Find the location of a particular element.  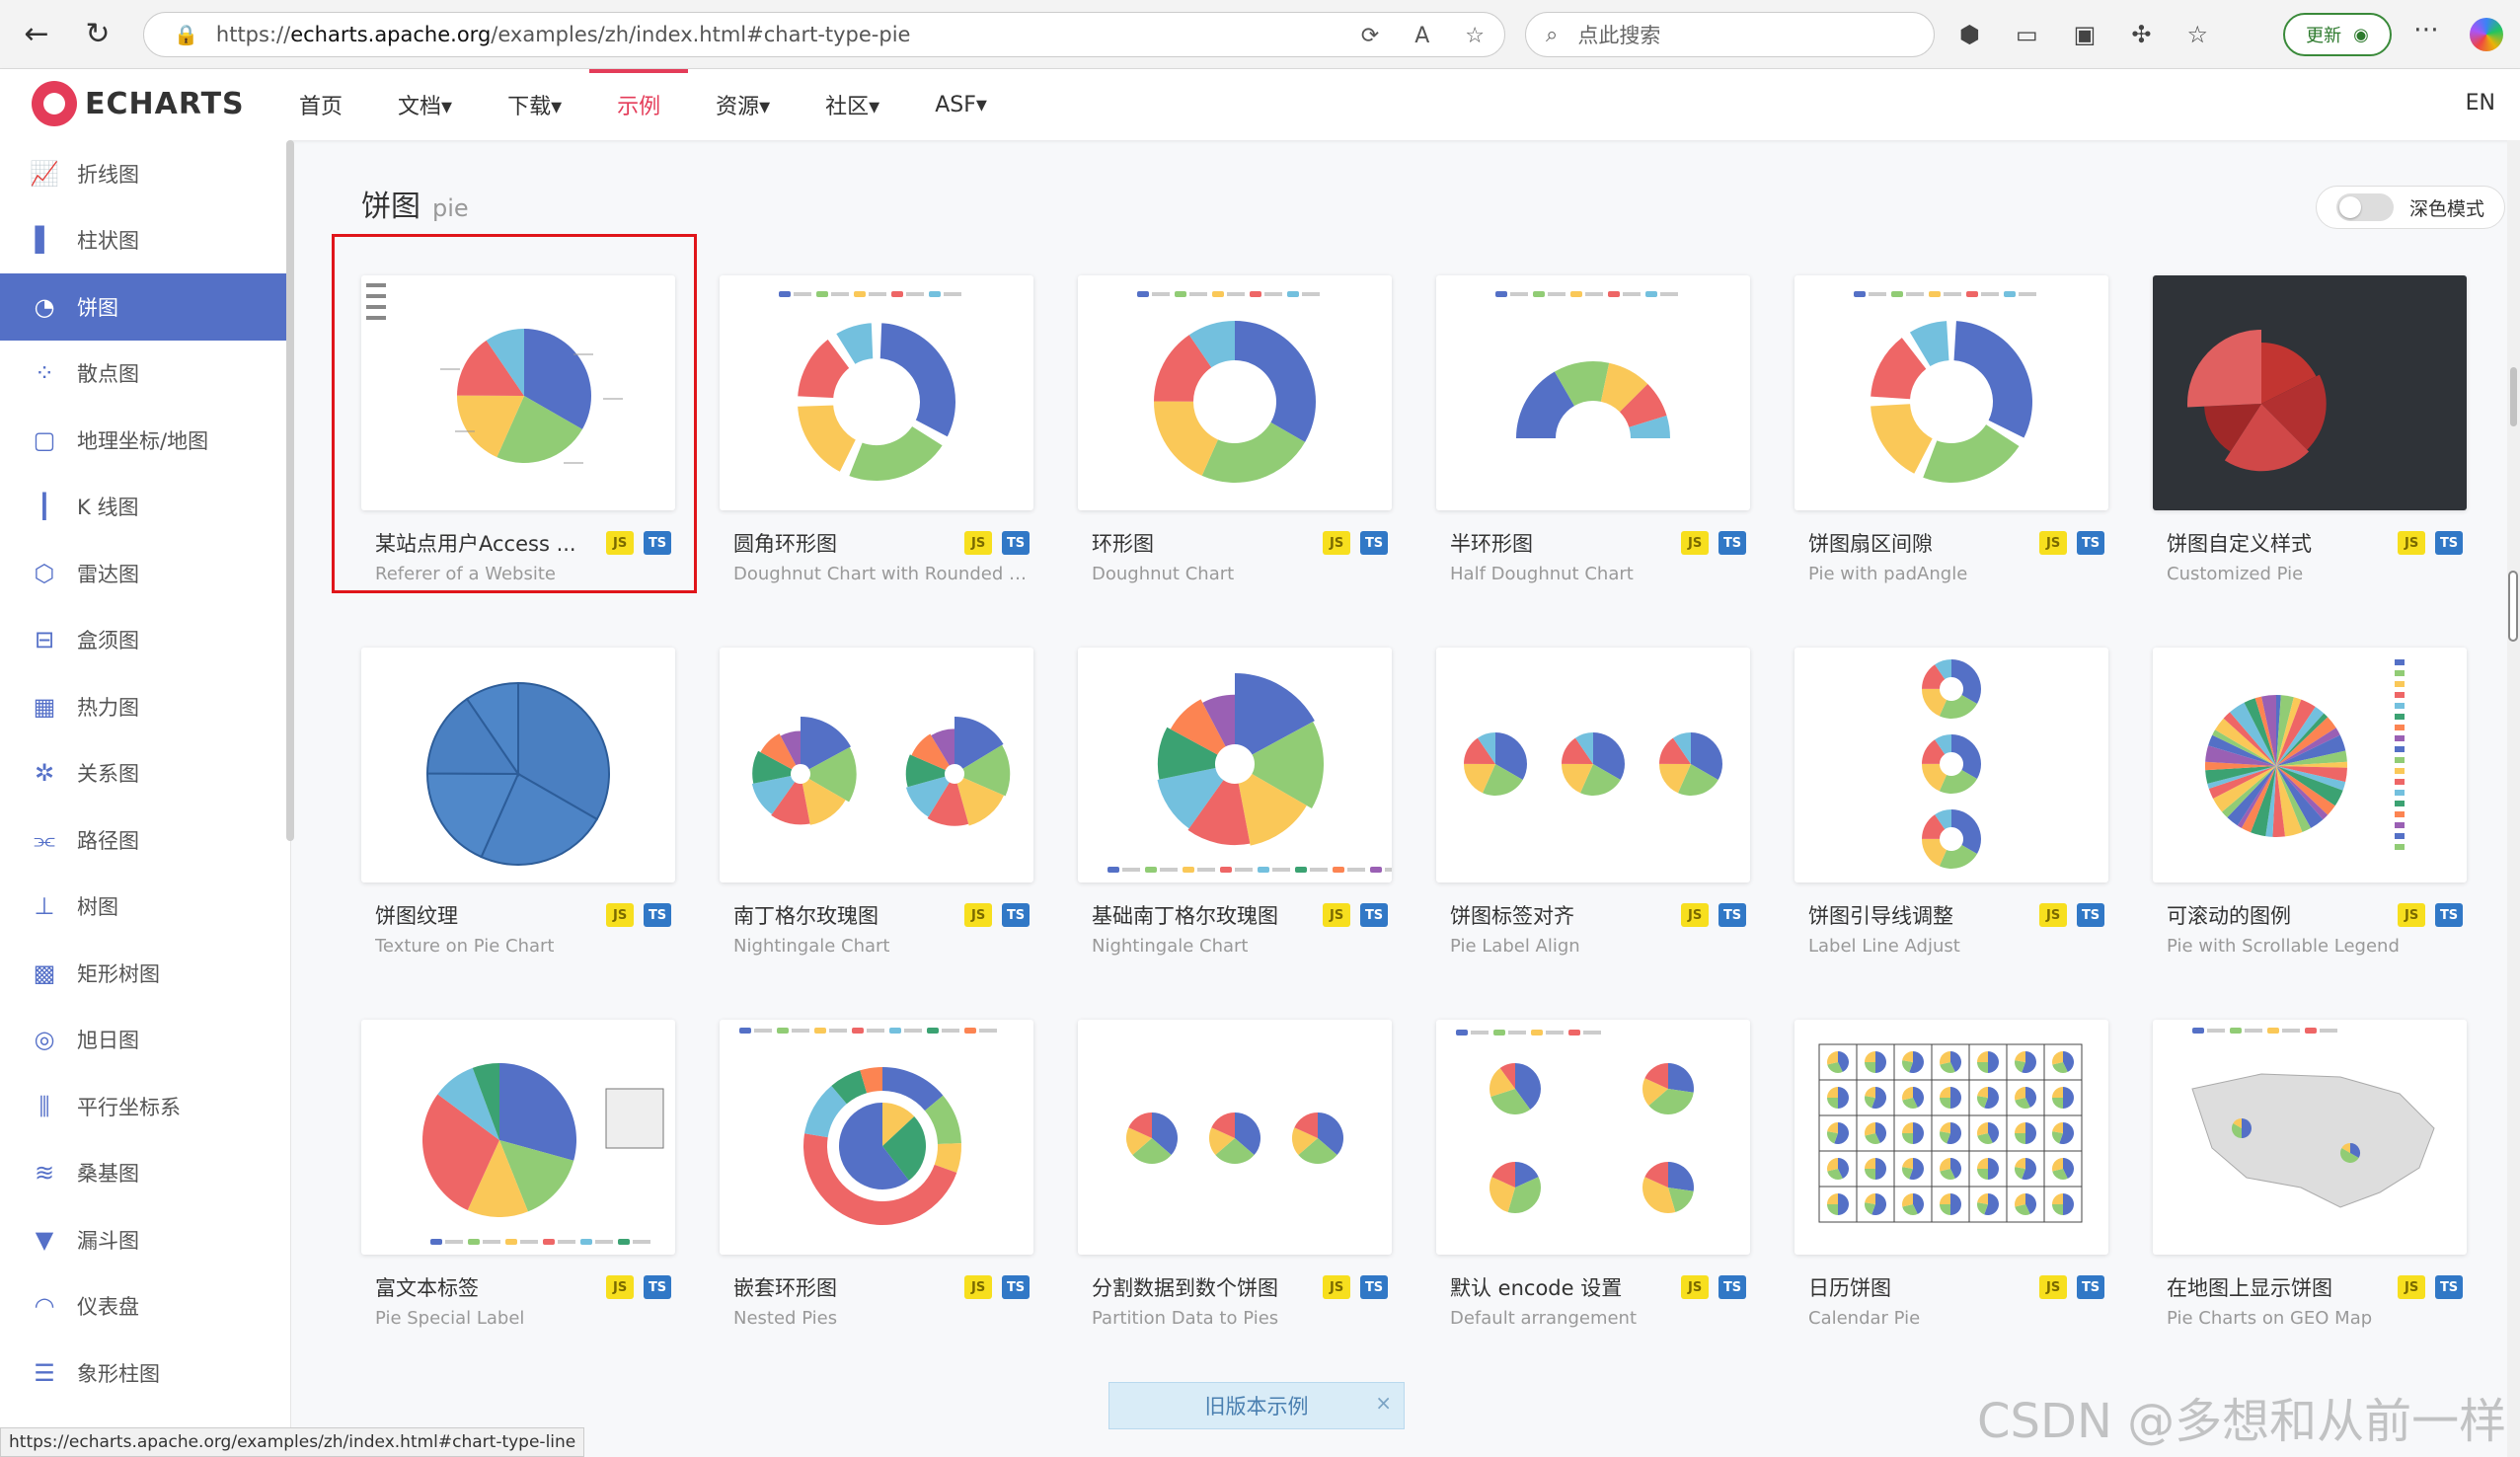

sidebar-item-map: ▢ 地理坐标/地图 is located at coordinates (145, 440).